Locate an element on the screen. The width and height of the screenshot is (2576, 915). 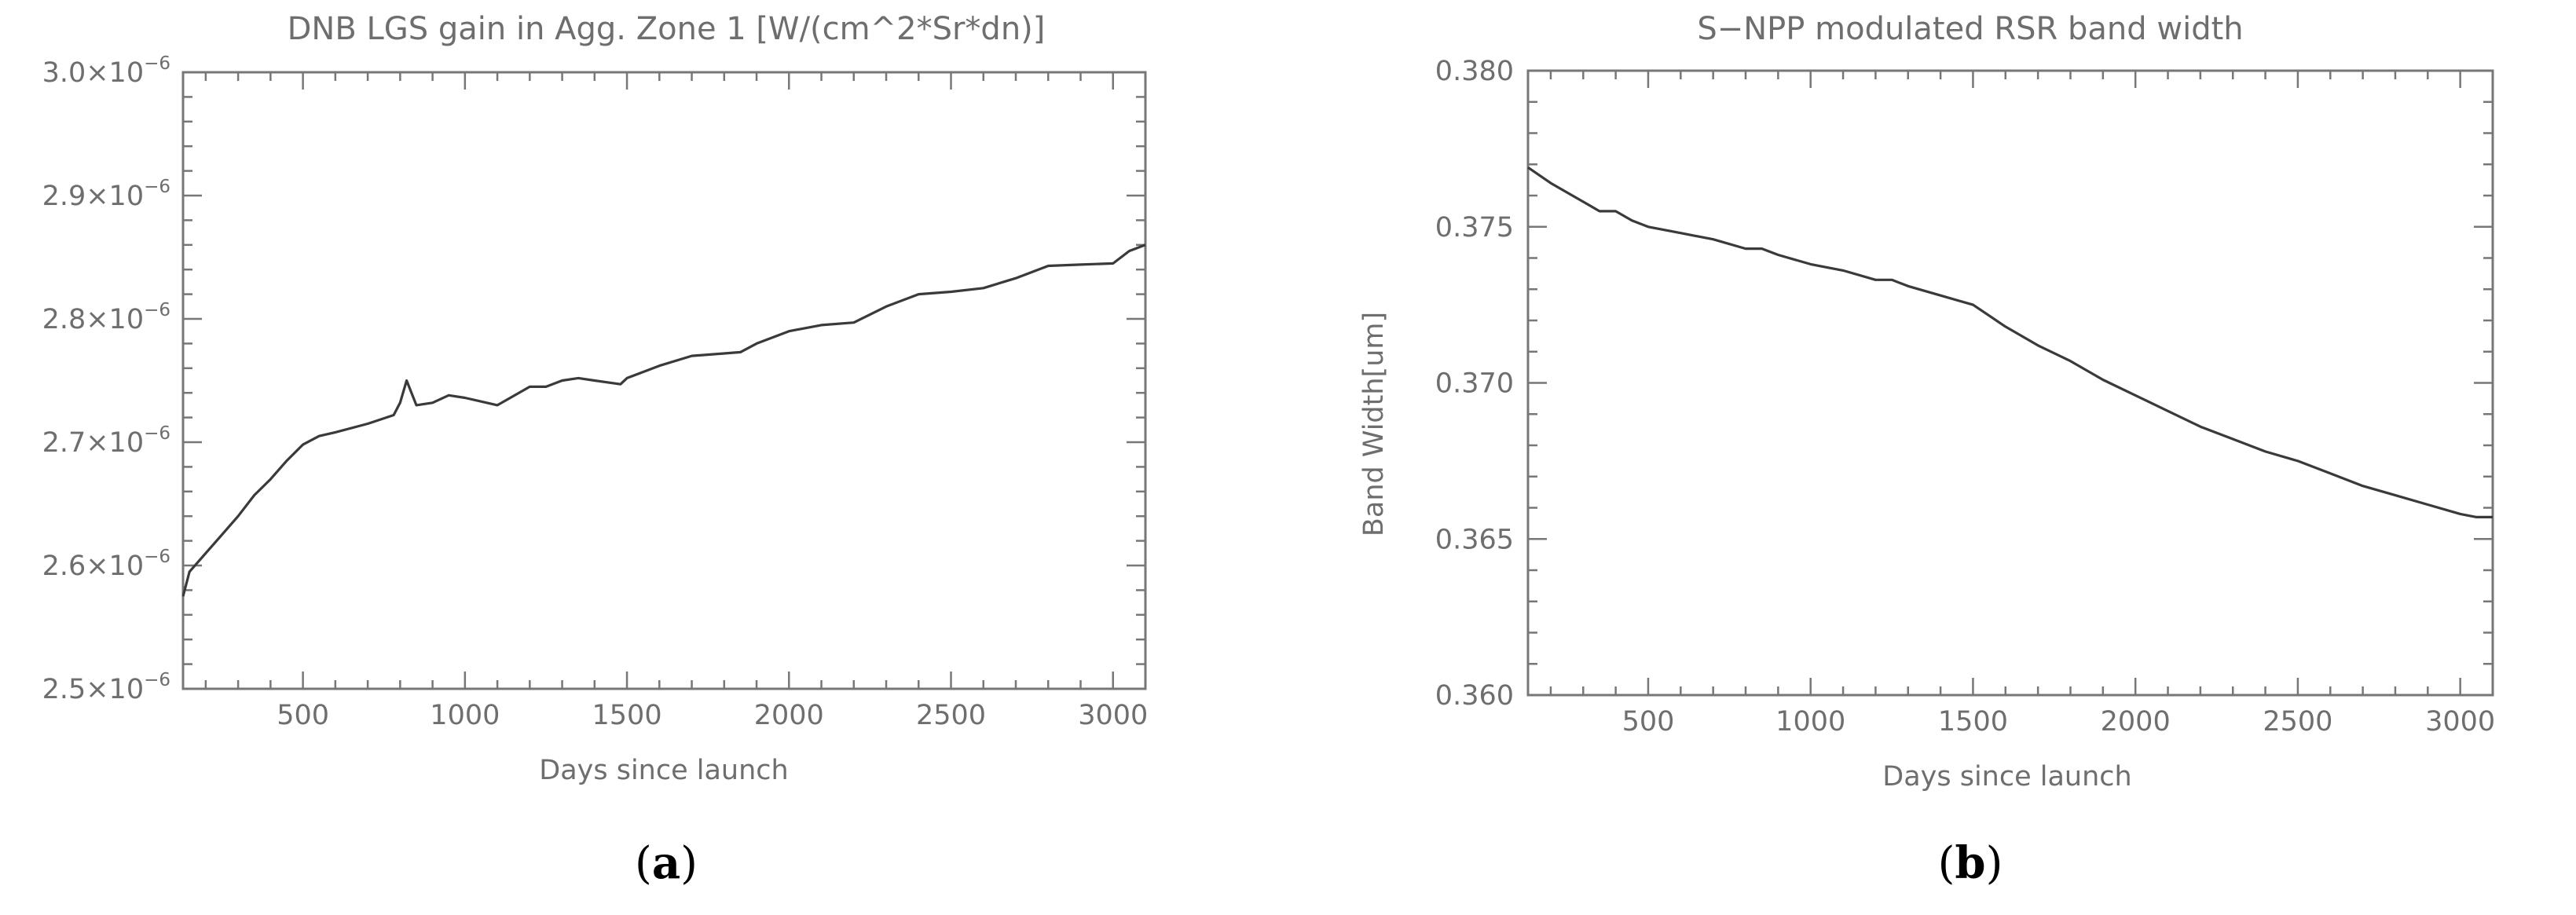
b-x-tick-label: 500 is located at coordinates (1649, 721).